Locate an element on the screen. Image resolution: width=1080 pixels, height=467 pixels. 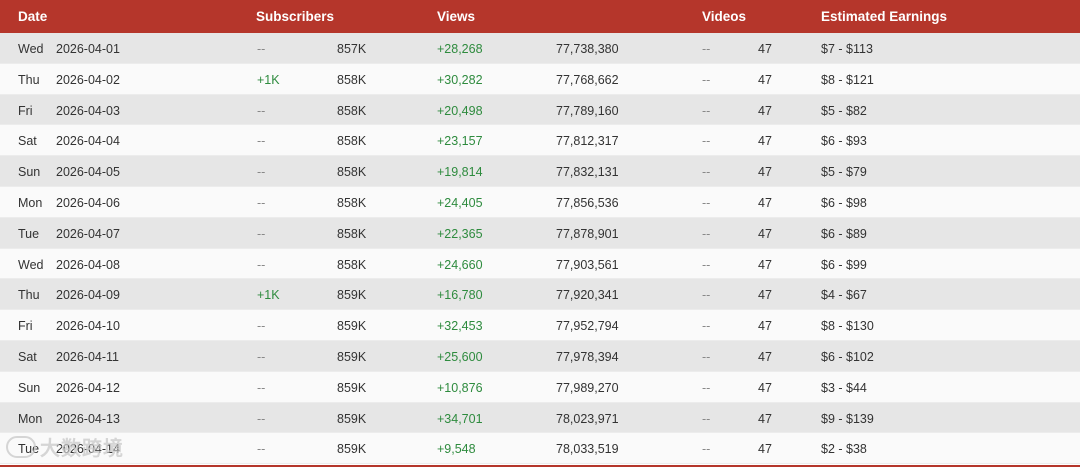
header-videos: Videos is located at coordinates (724, 16).